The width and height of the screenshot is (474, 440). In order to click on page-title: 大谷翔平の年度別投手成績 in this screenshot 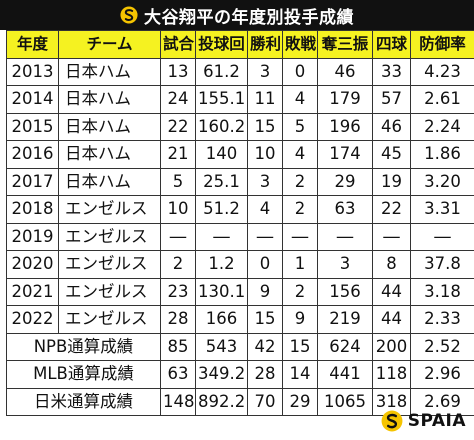, I will do `click(249, 17)`.